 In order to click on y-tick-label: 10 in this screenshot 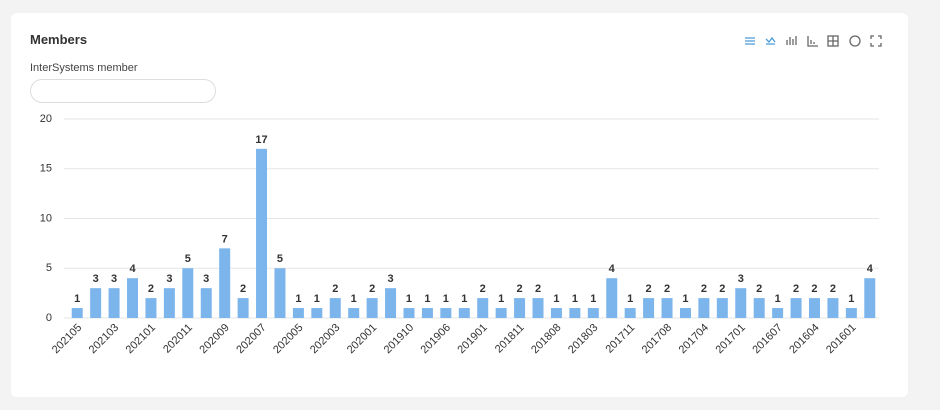, I will do `click(46, 218)`.